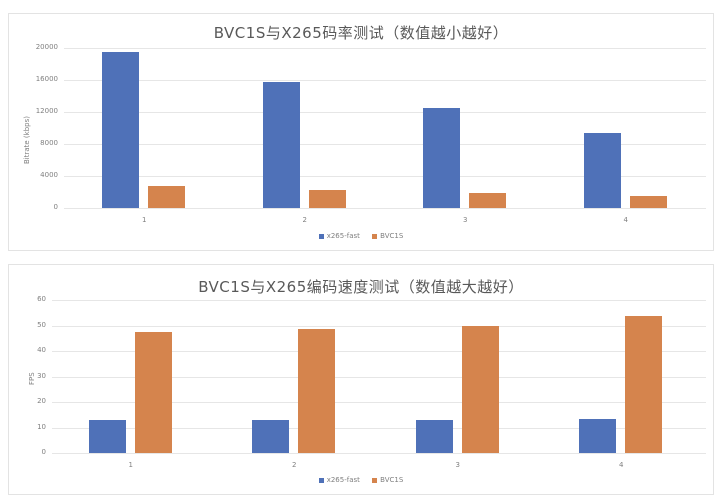 Image resolution: width=722 pixels, height=500 pixels. What do you see at coordinates (41, 375) in the screenshot?
I see `y-tick-label: 30` at bounding box center [41, 375].